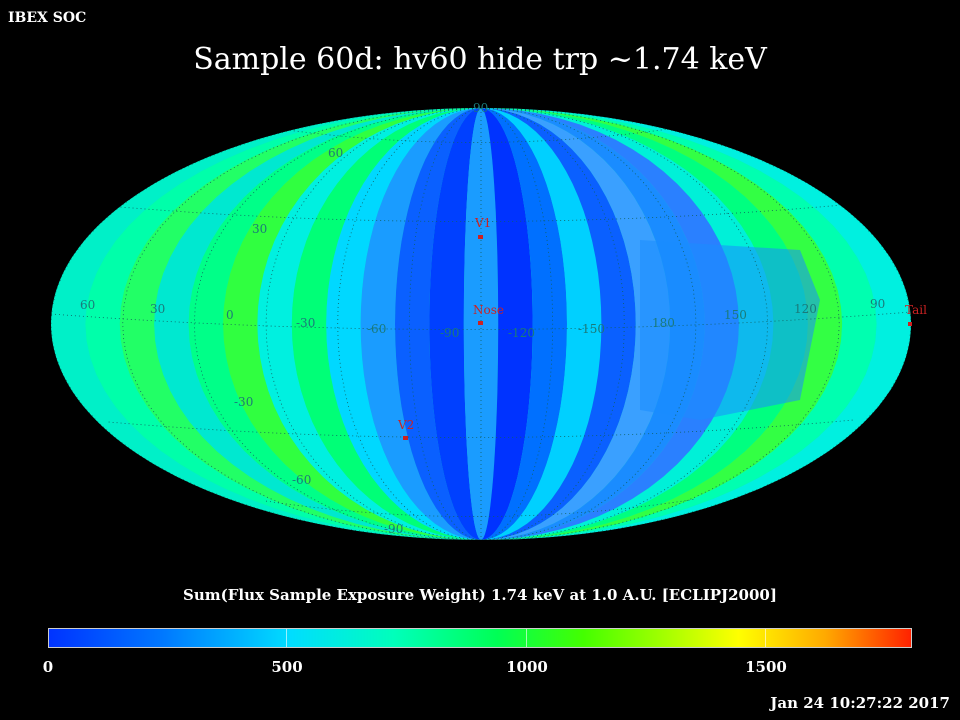  What do you see at coordinates (230, 315) in the screenshot?
I see `lon-label: 0` at bounding box center [230, 315].